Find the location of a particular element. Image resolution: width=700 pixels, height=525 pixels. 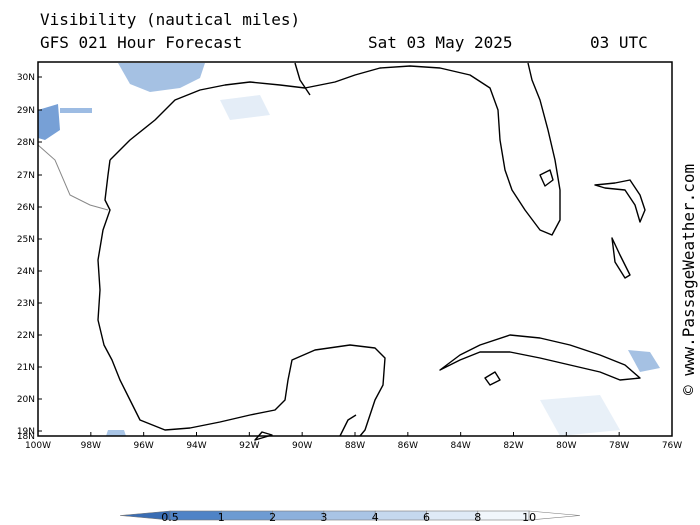

colorbar-label: 8 is located at coordinates (477, 517).